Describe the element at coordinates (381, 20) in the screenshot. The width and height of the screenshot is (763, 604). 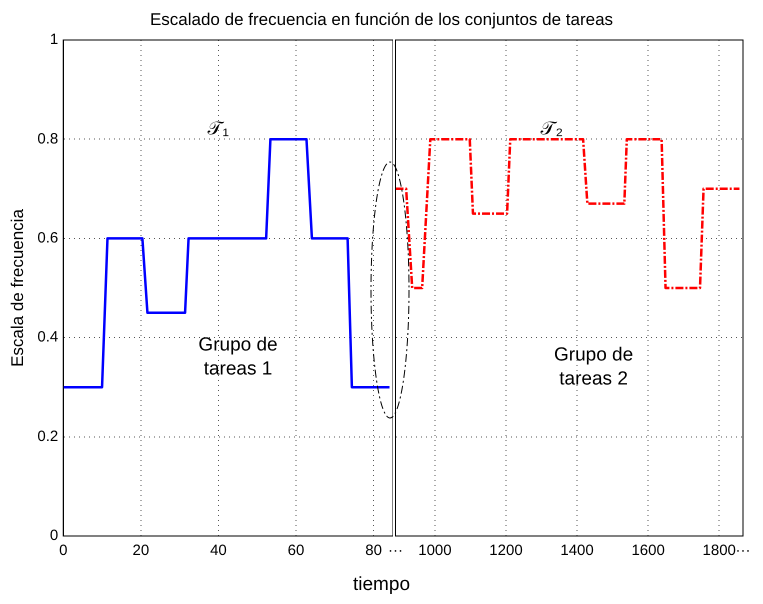
I see `chart-title: Escalado de frecuencia en función de los conjuntos de tareas` at that location.